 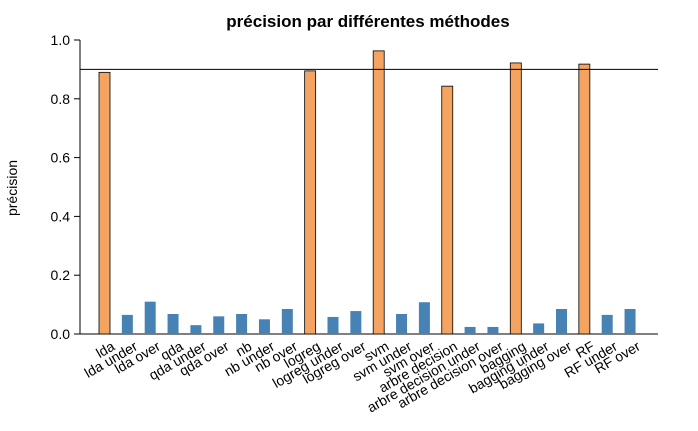 What do you see at coordinates (61, 216) in the screenshot?
I see `y-tick-label: 0.4` at bounding box center [61, 216].